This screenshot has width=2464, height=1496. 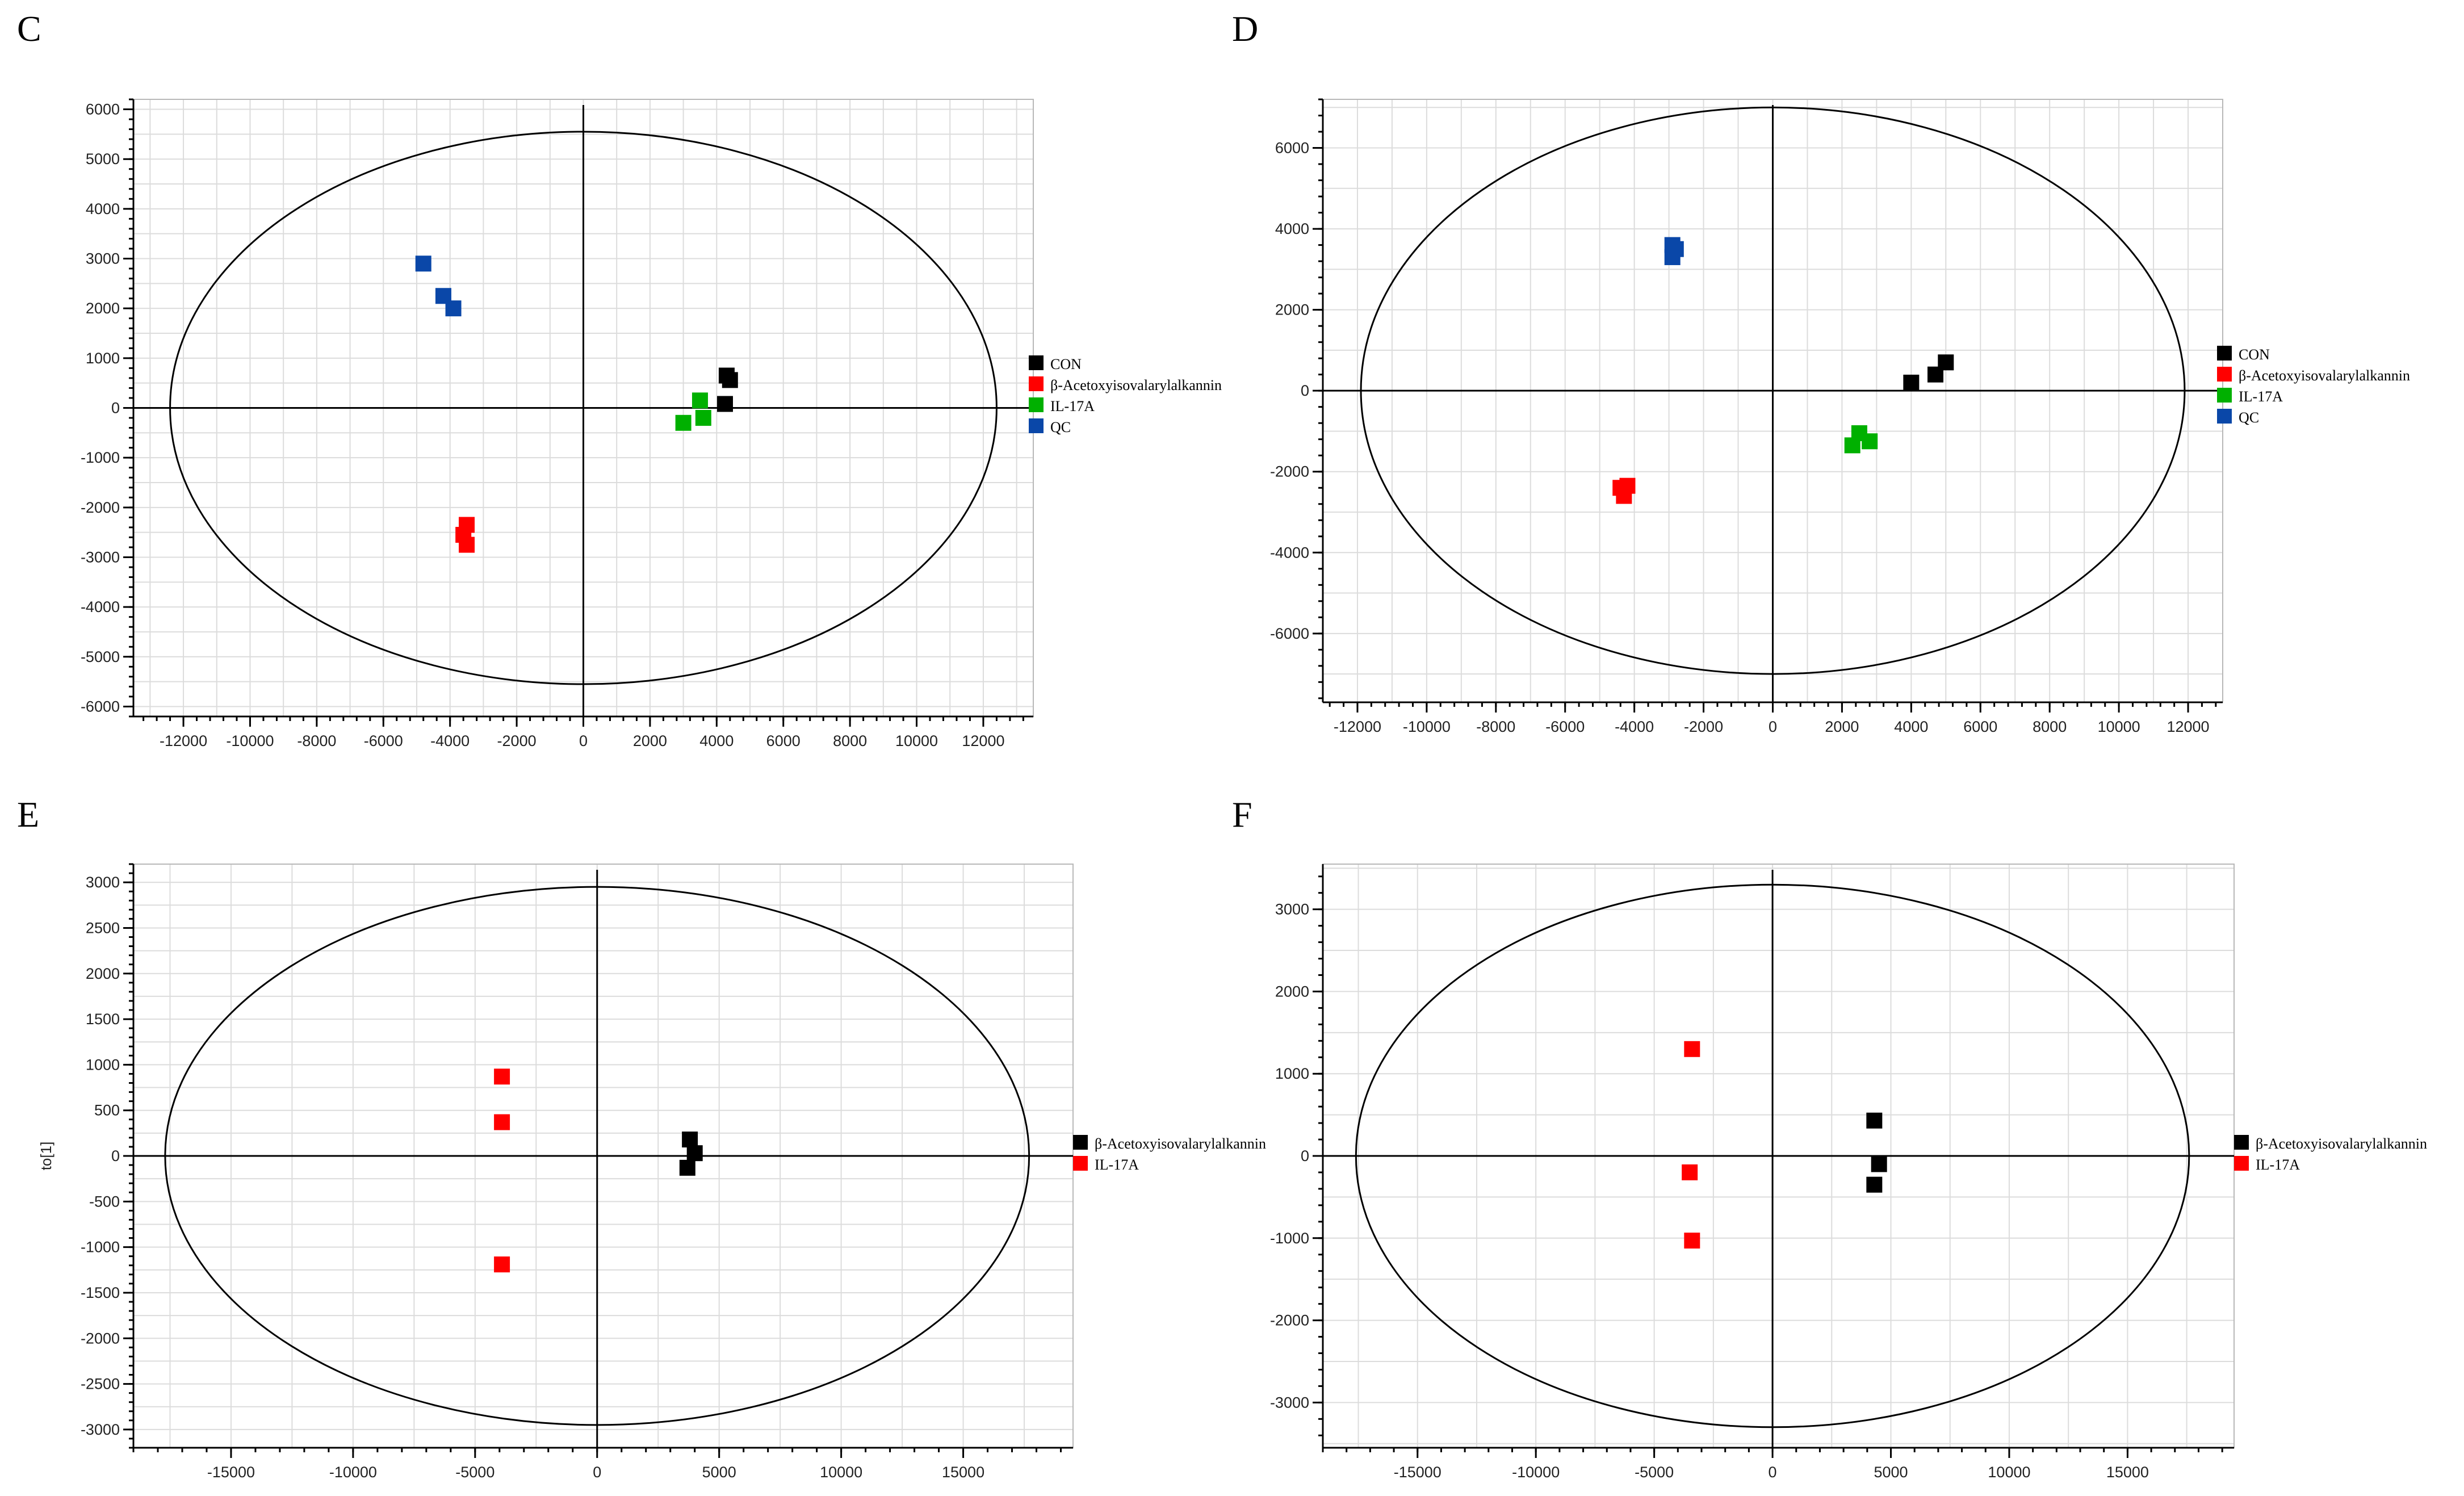 What do you see at coordinates (1245, 29) in the screenshot?
I see `panel-d-label: D` at bounding box center [1245, 29].